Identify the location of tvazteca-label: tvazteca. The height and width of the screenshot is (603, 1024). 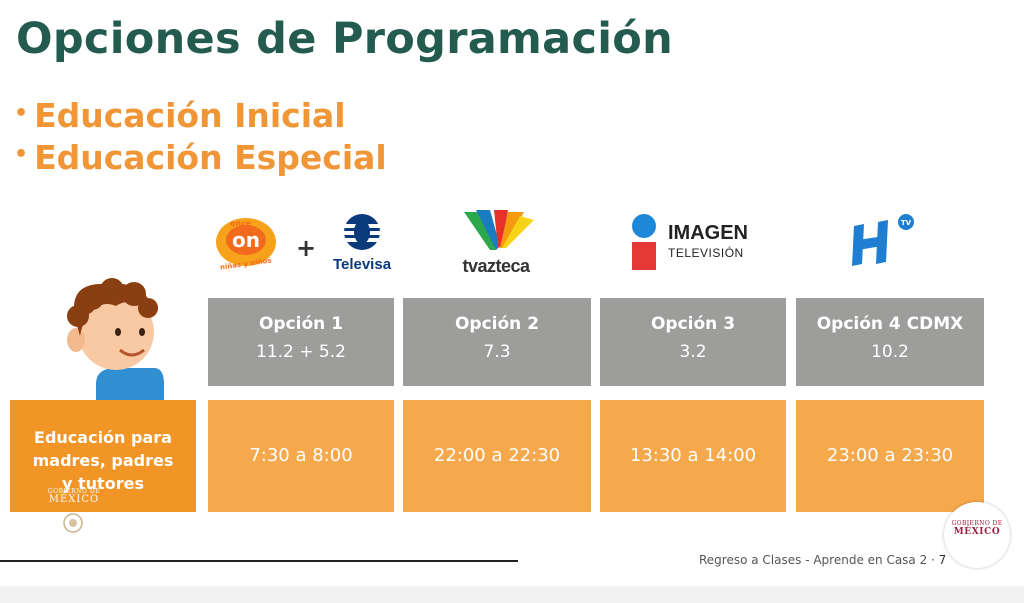
(496, 266).